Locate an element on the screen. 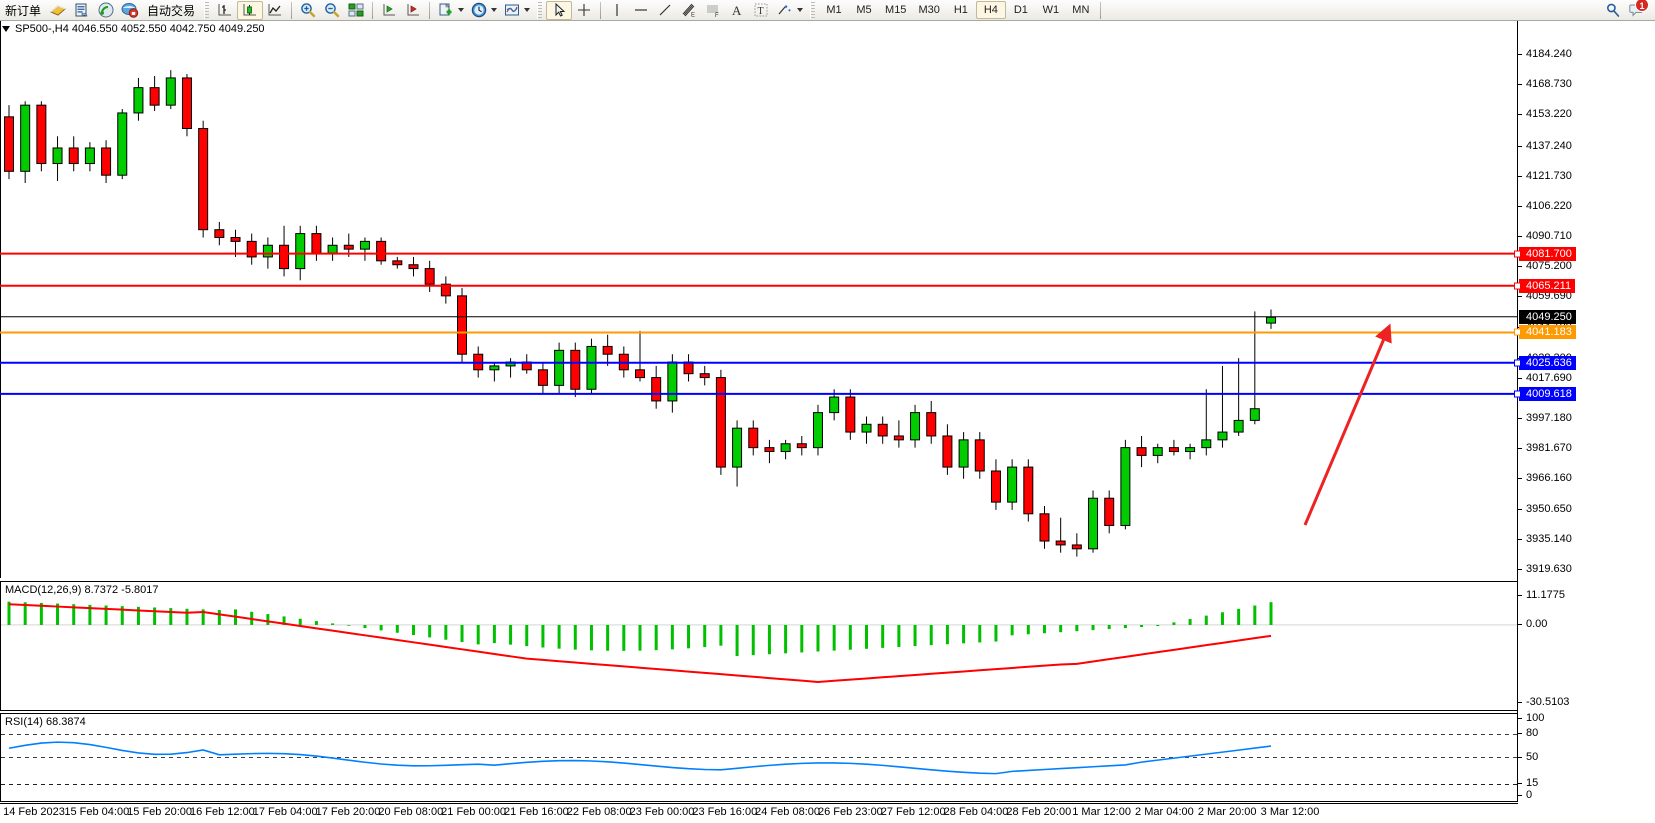 The height and width of the screenshot is (823, 1655). equidistant-channel-icon: E is located at coordinates (689, 10).